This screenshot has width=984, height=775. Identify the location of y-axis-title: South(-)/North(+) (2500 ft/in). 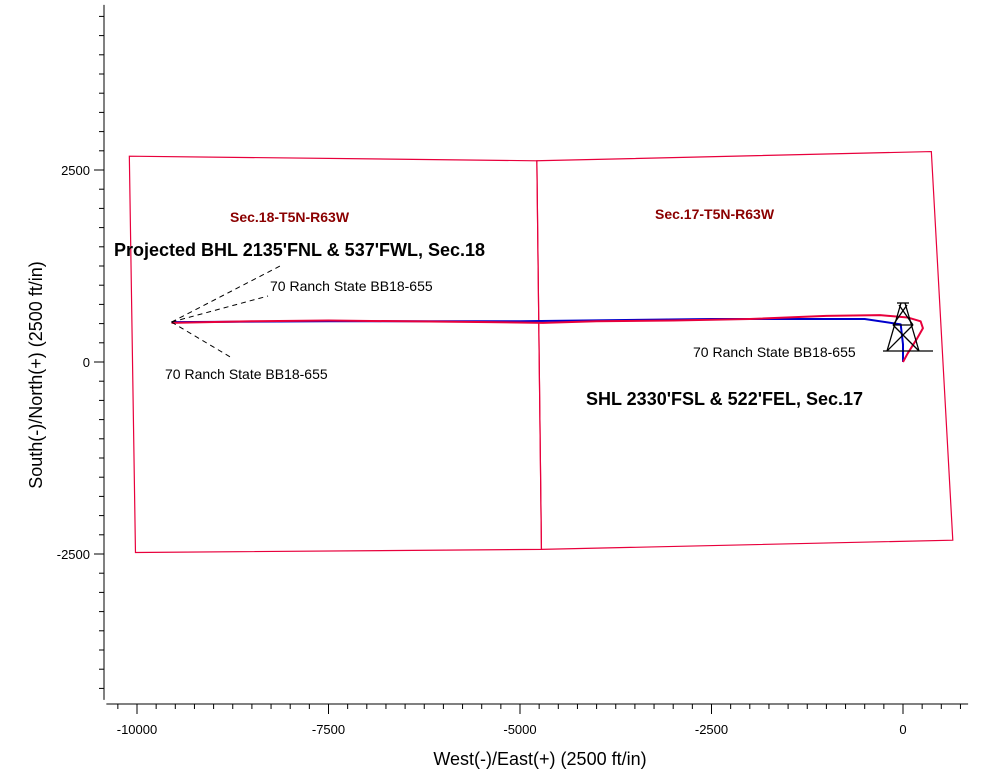
(36, 375).